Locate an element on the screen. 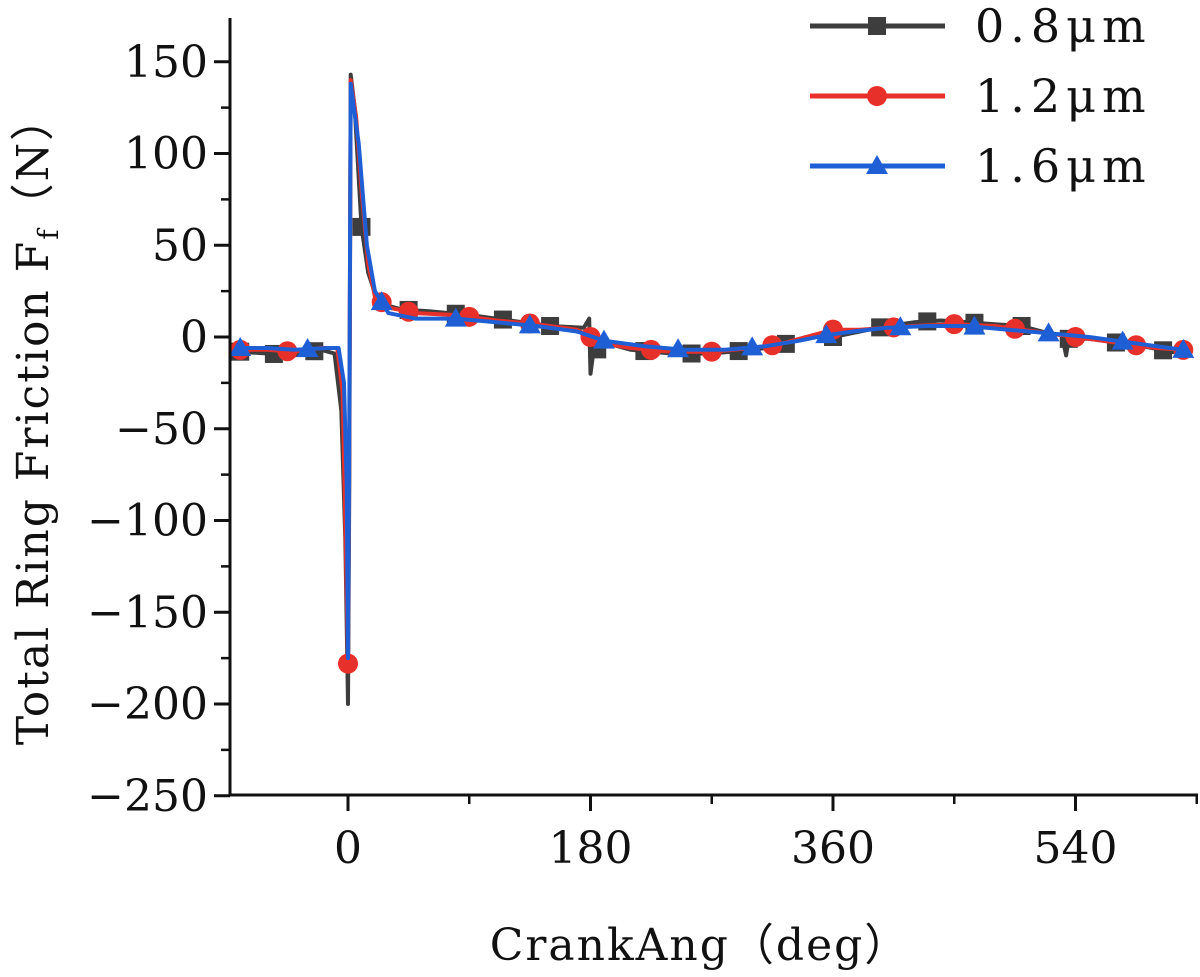  x-ticks: 0 180 360 540 is located at coordinates (766, 834).